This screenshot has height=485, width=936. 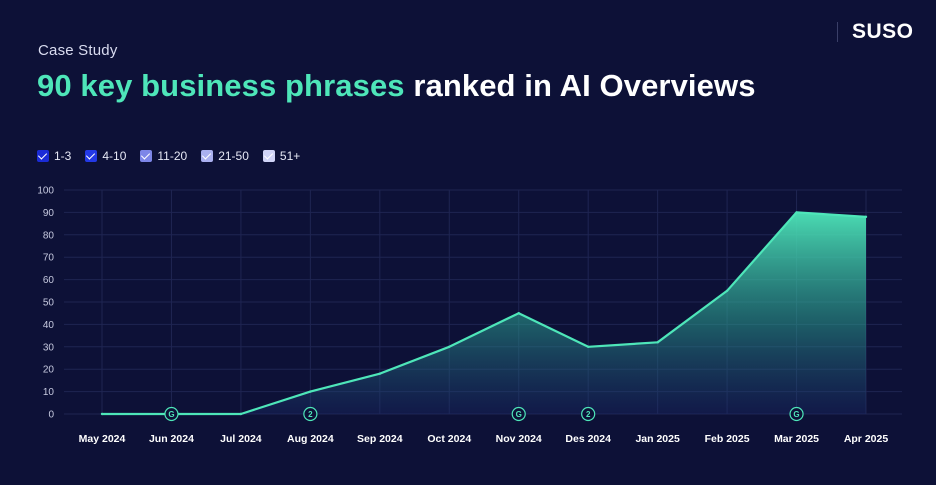 I want to click on legend-item-21-50: 21-50, so click(x=225, y=156).